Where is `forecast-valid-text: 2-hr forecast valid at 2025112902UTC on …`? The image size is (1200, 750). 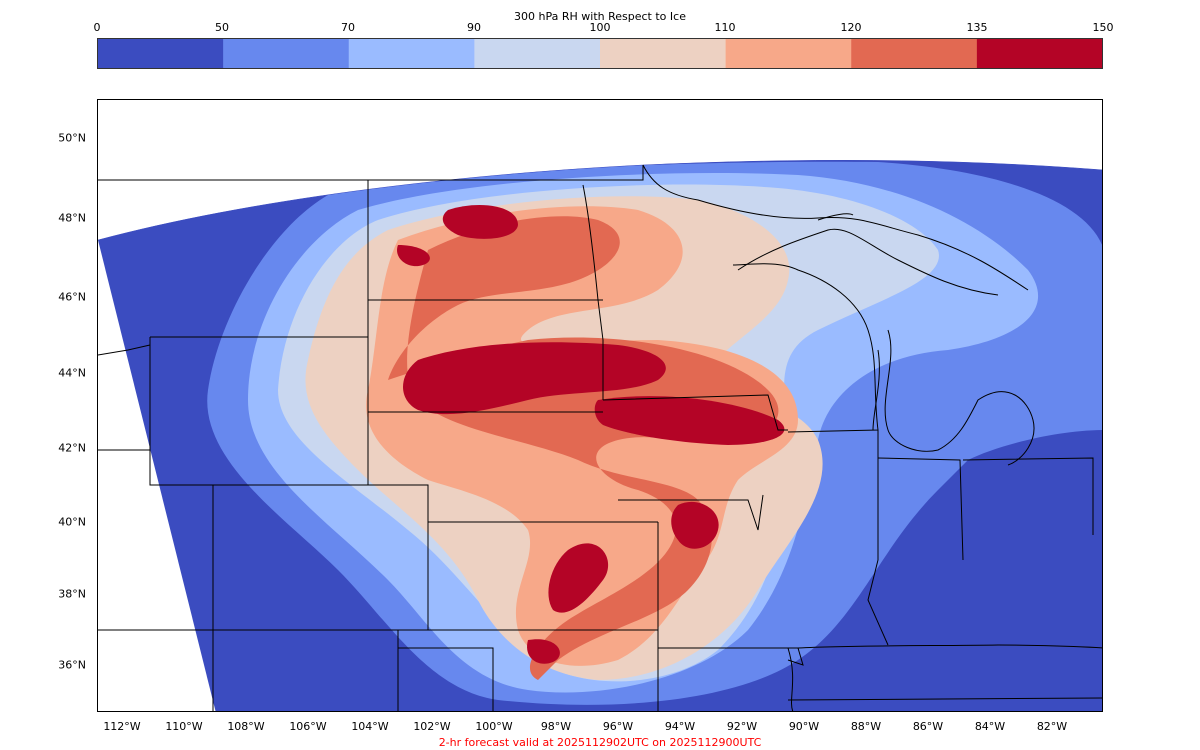
forecast-valid-text: 2-hr forecast valid at 2025112902UTC on … is located at coordinates (600, 742).